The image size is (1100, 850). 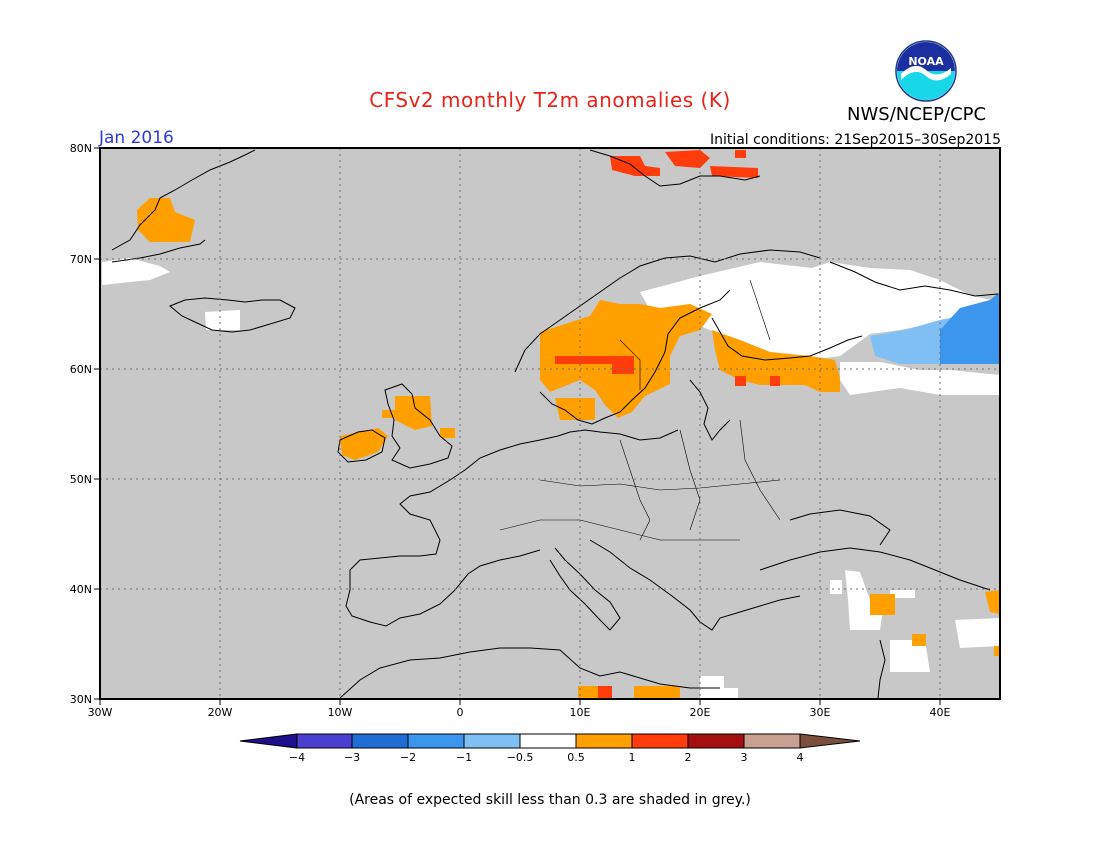 I want to click on noaa-logo-text: NOAA, so click(x=926, y=61).